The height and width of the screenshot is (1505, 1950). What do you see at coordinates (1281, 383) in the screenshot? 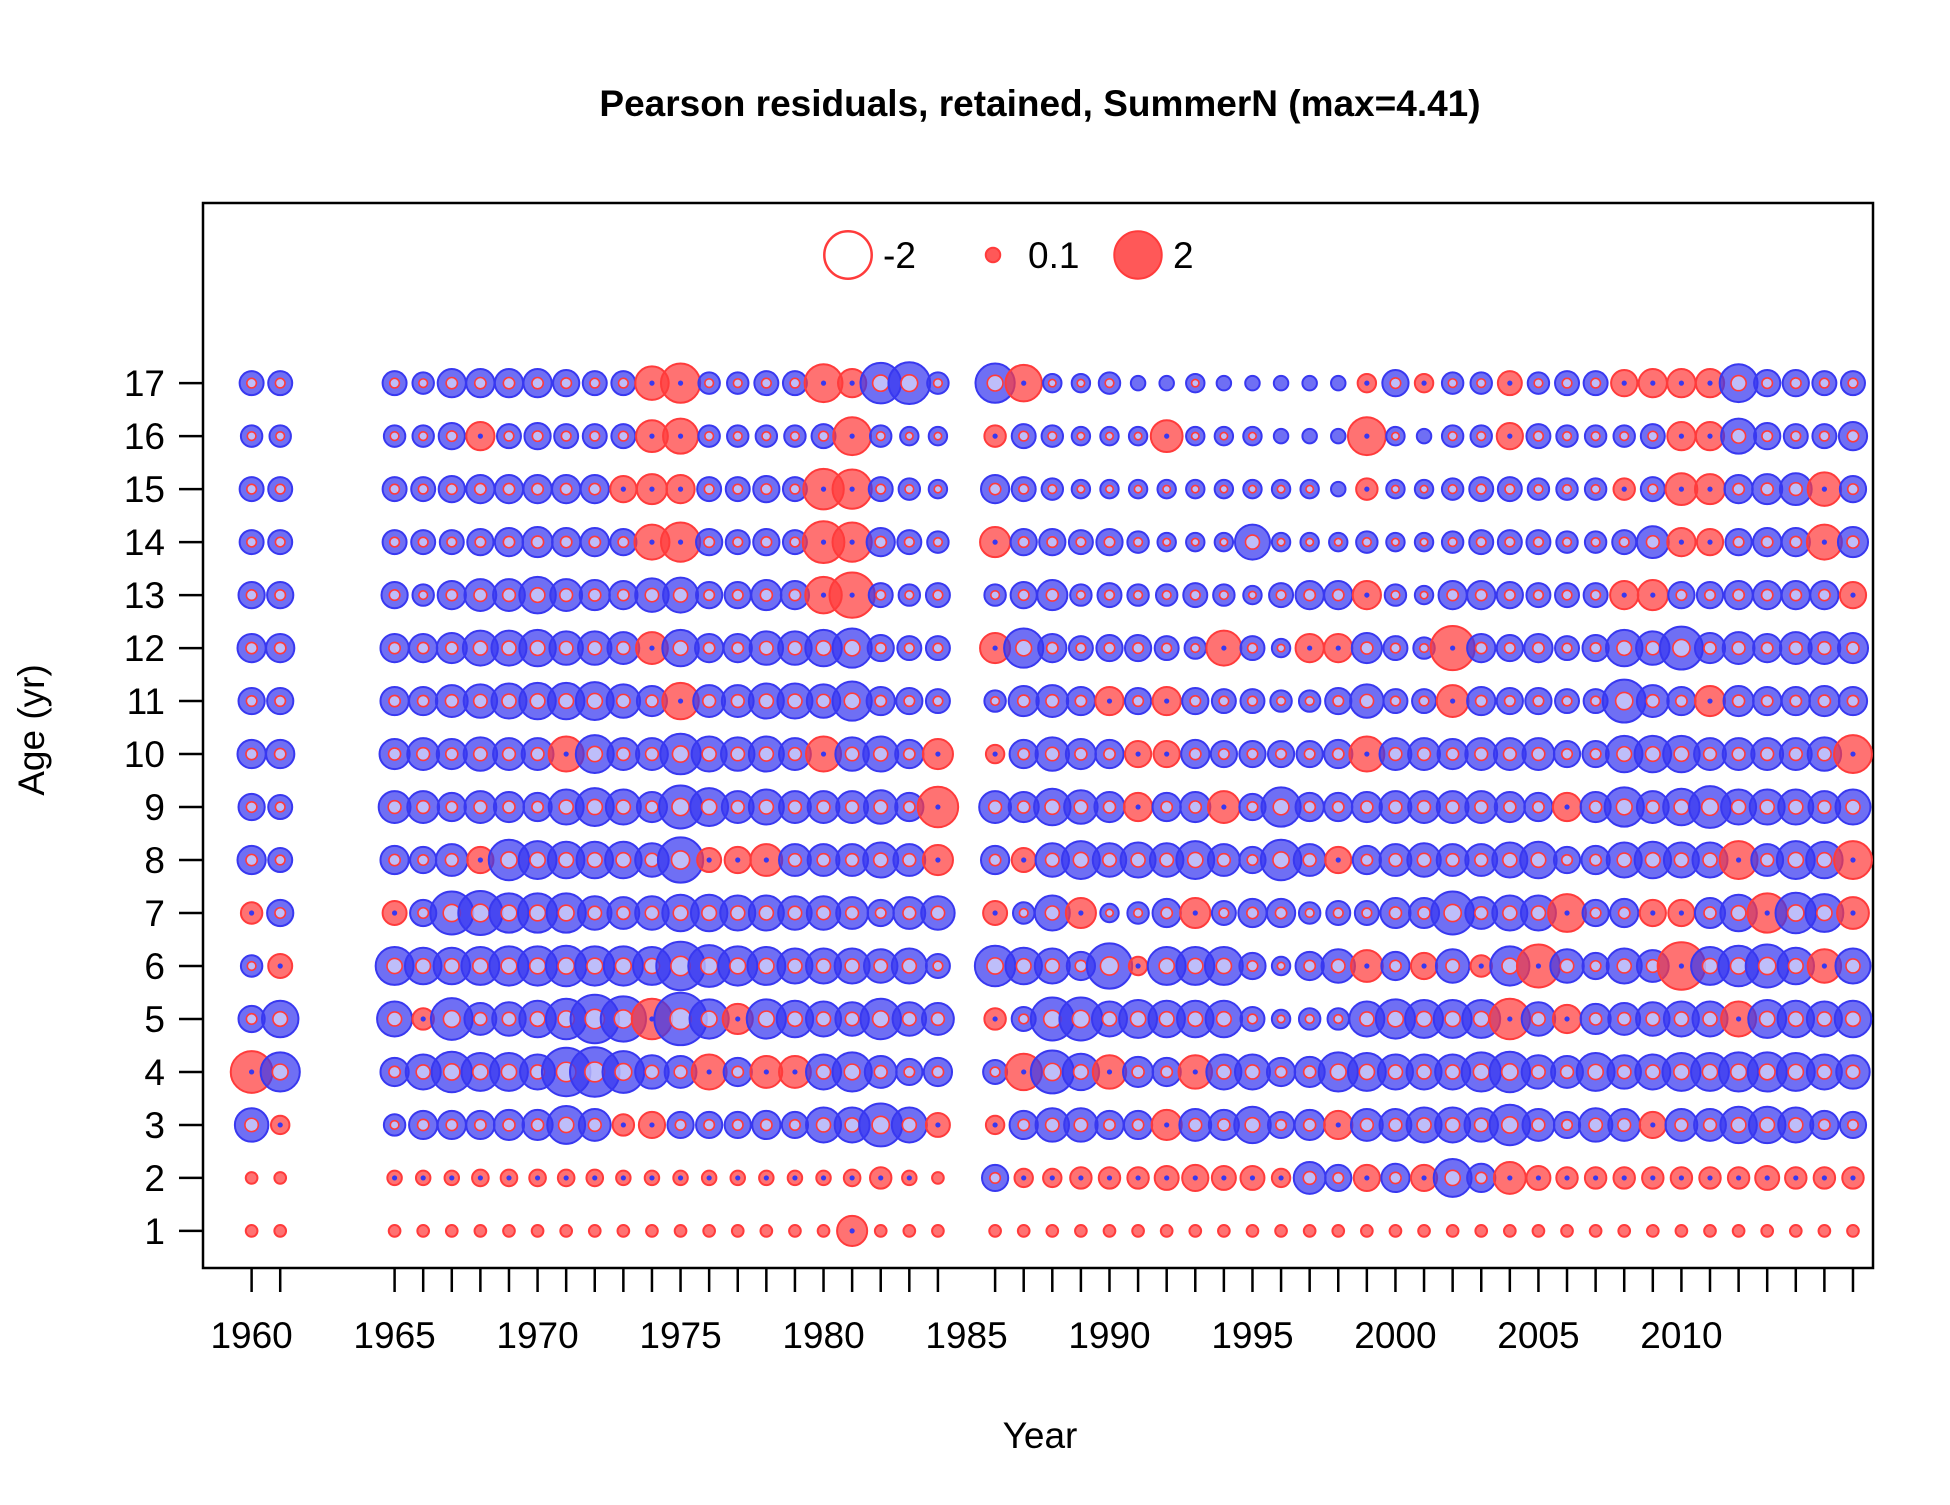
I see `residual-bubble-negative` at bounding box center [1281, 383].